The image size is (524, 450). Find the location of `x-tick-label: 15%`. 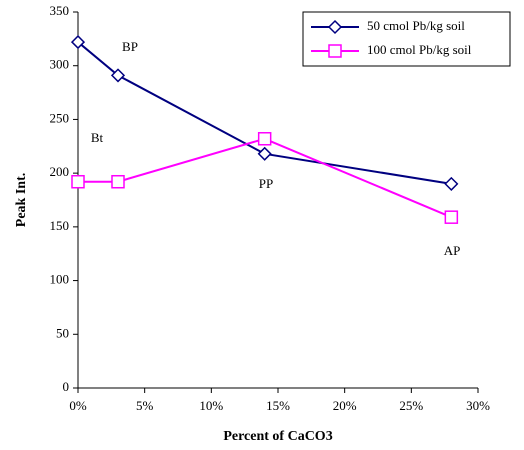

x-tick-label: 15% is located at coordinates (278, 405).